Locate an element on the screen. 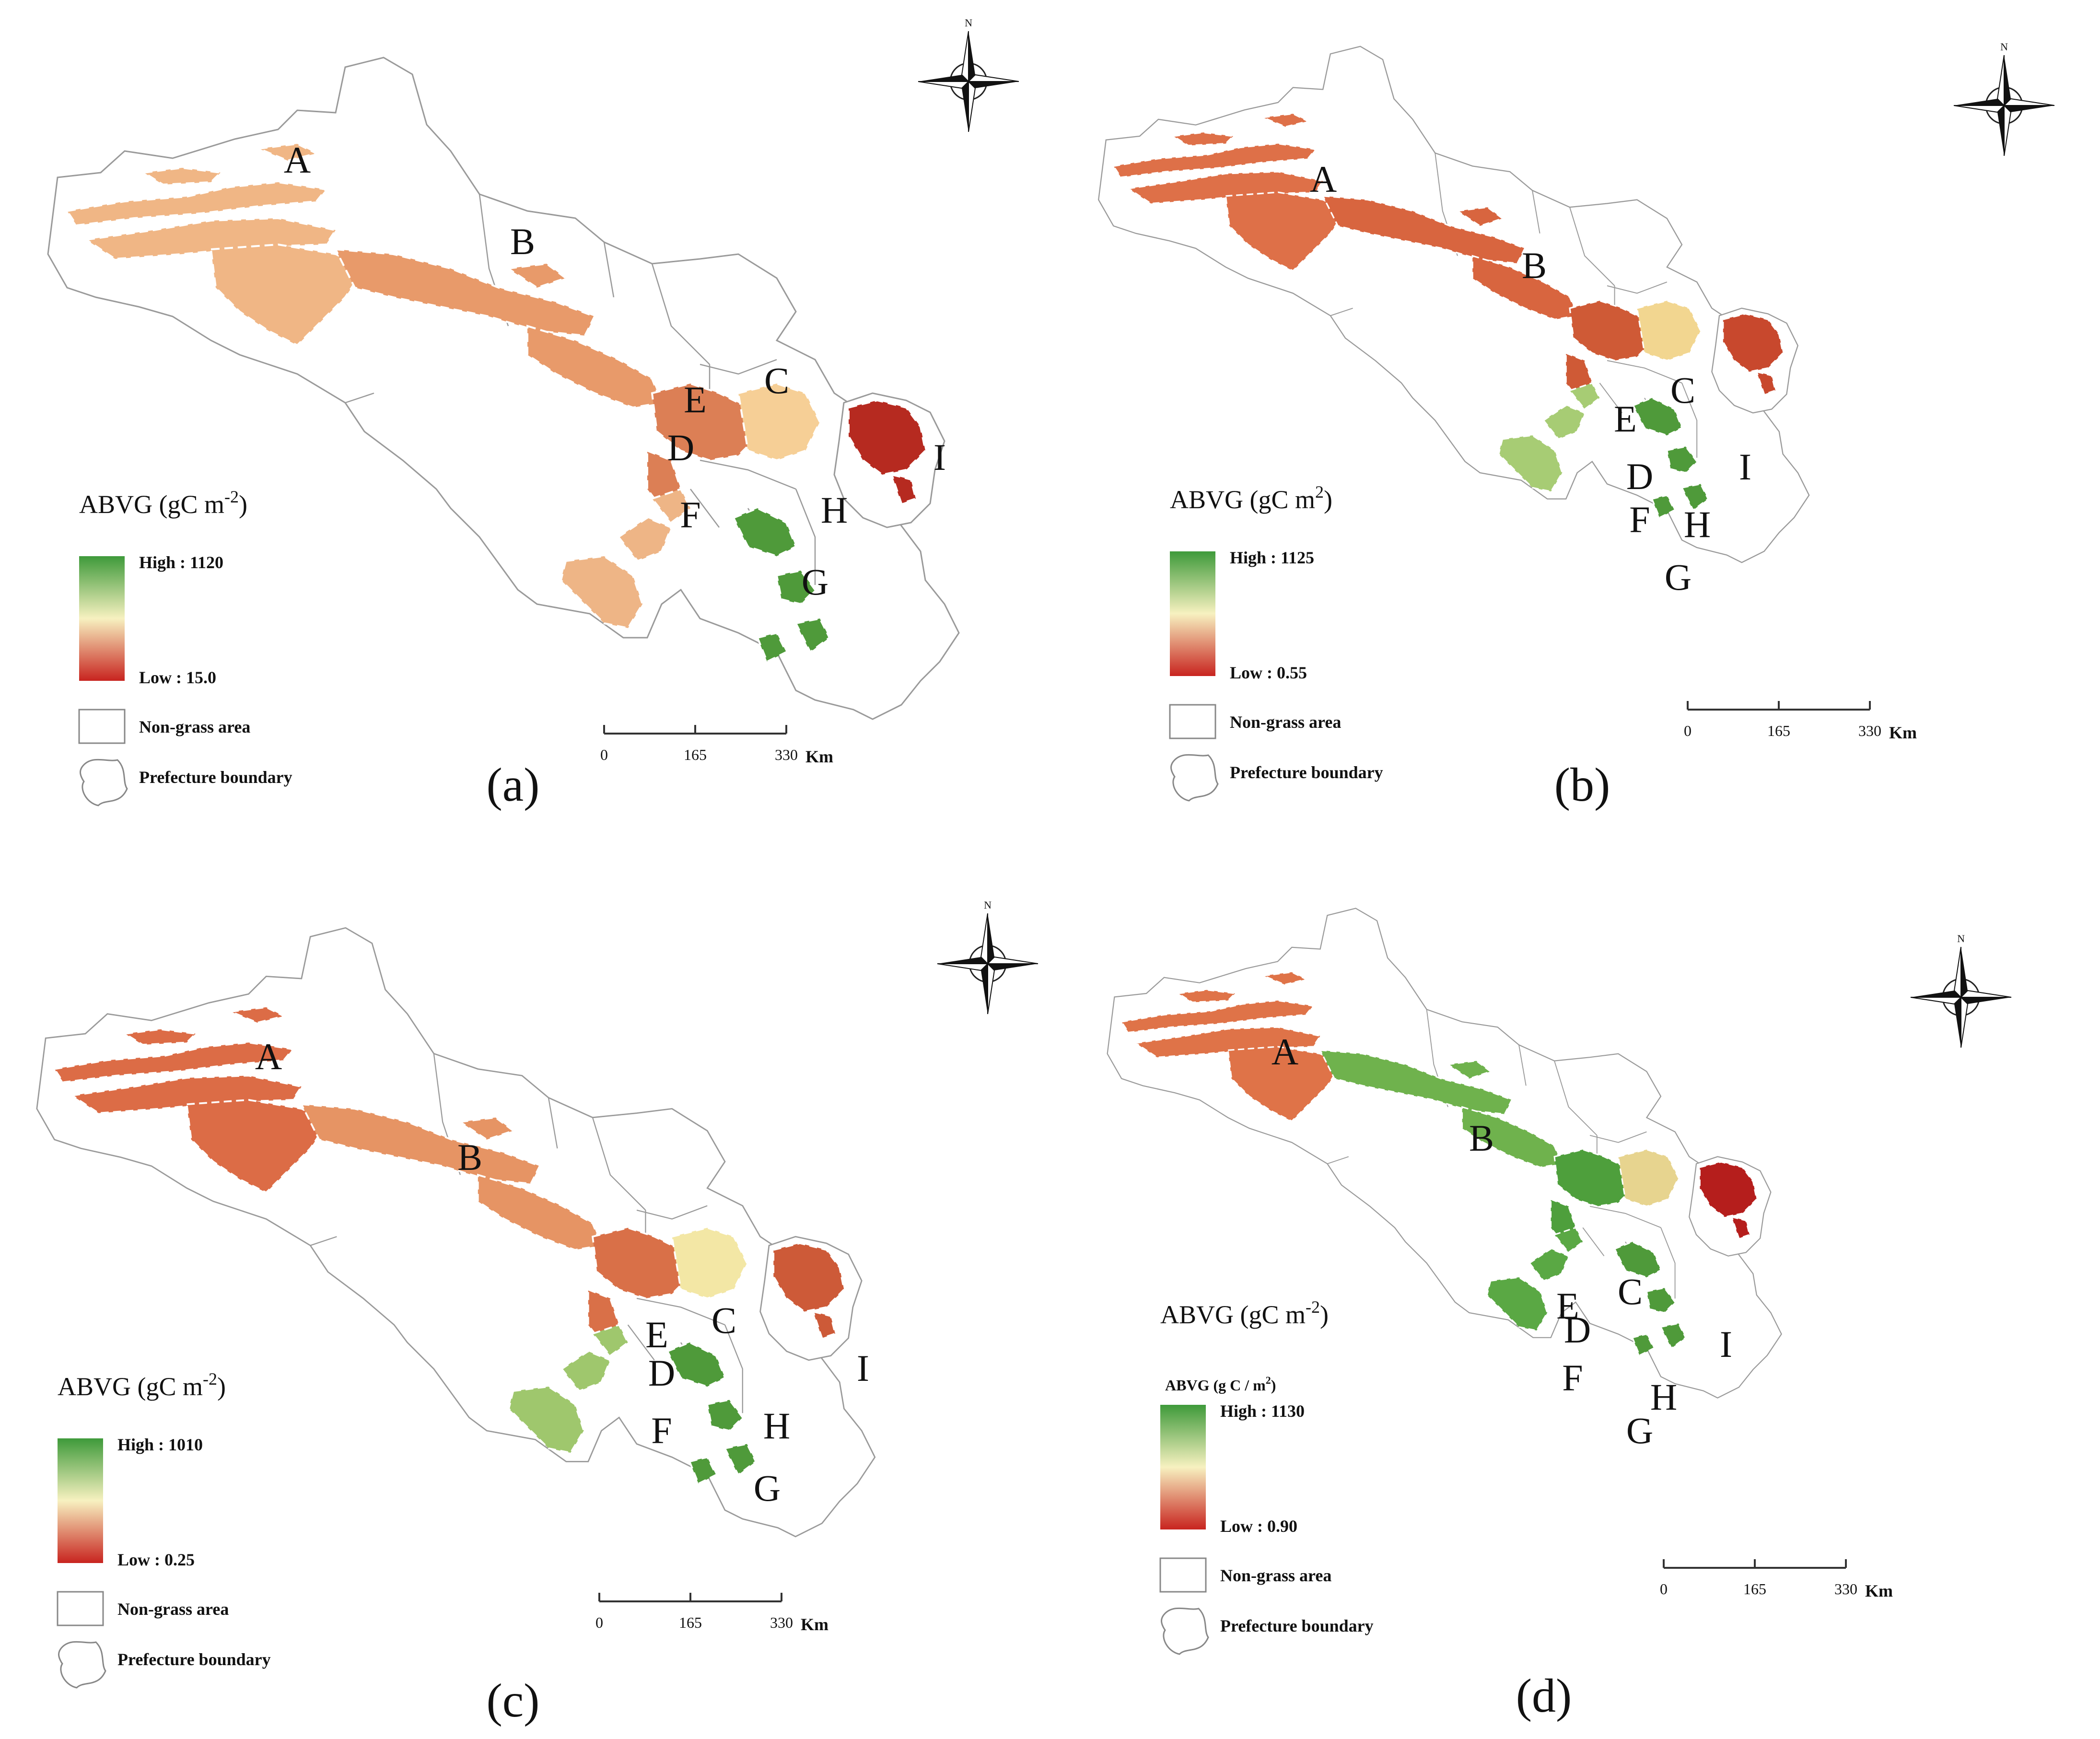 Image resolution: width=2100 pixels, height=1739 pixels. boundary-swatch is located at coordinates (1185, 1631).